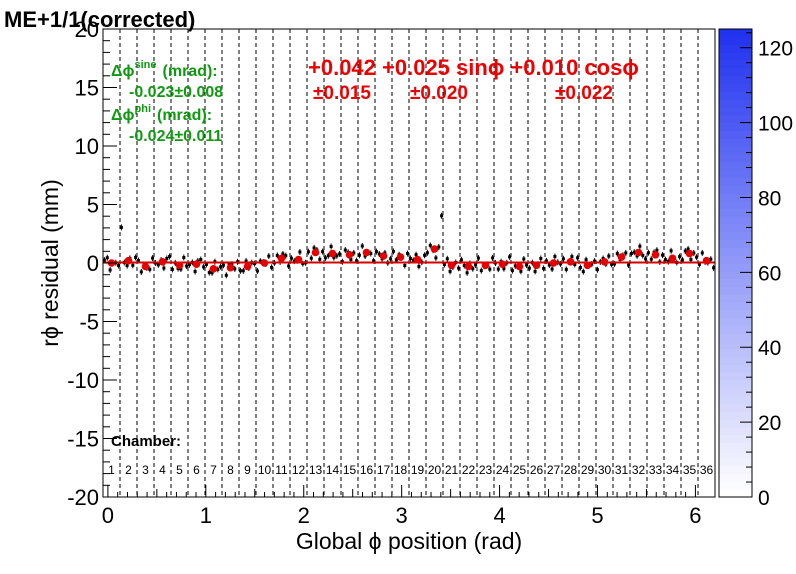 This screenshot has height=574, width=796. Describe the element at coordinates (281, 470) in the screenshot. I see `chamber-number: 11` at that location.